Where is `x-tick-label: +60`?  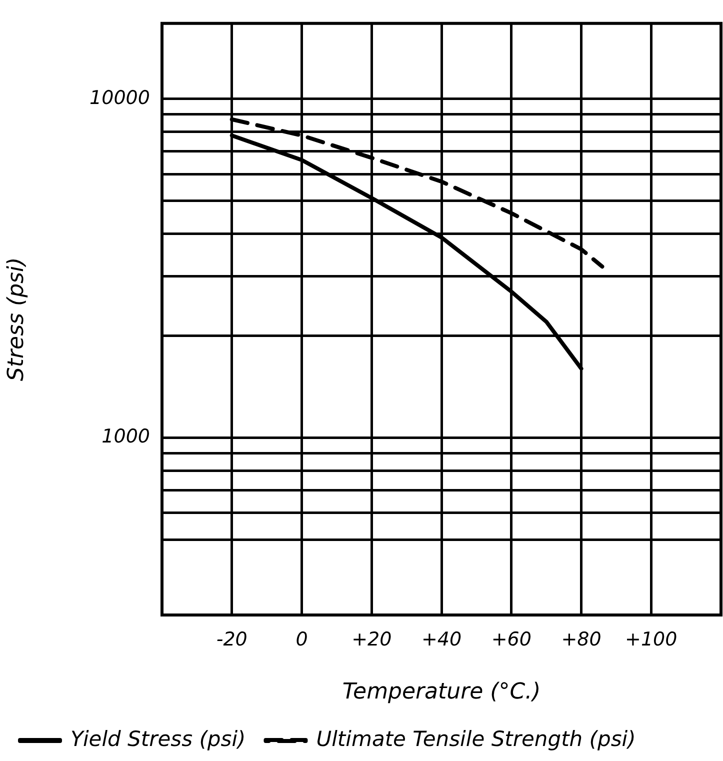
x-tick-label: +60 is located at coordinates (511, 639).